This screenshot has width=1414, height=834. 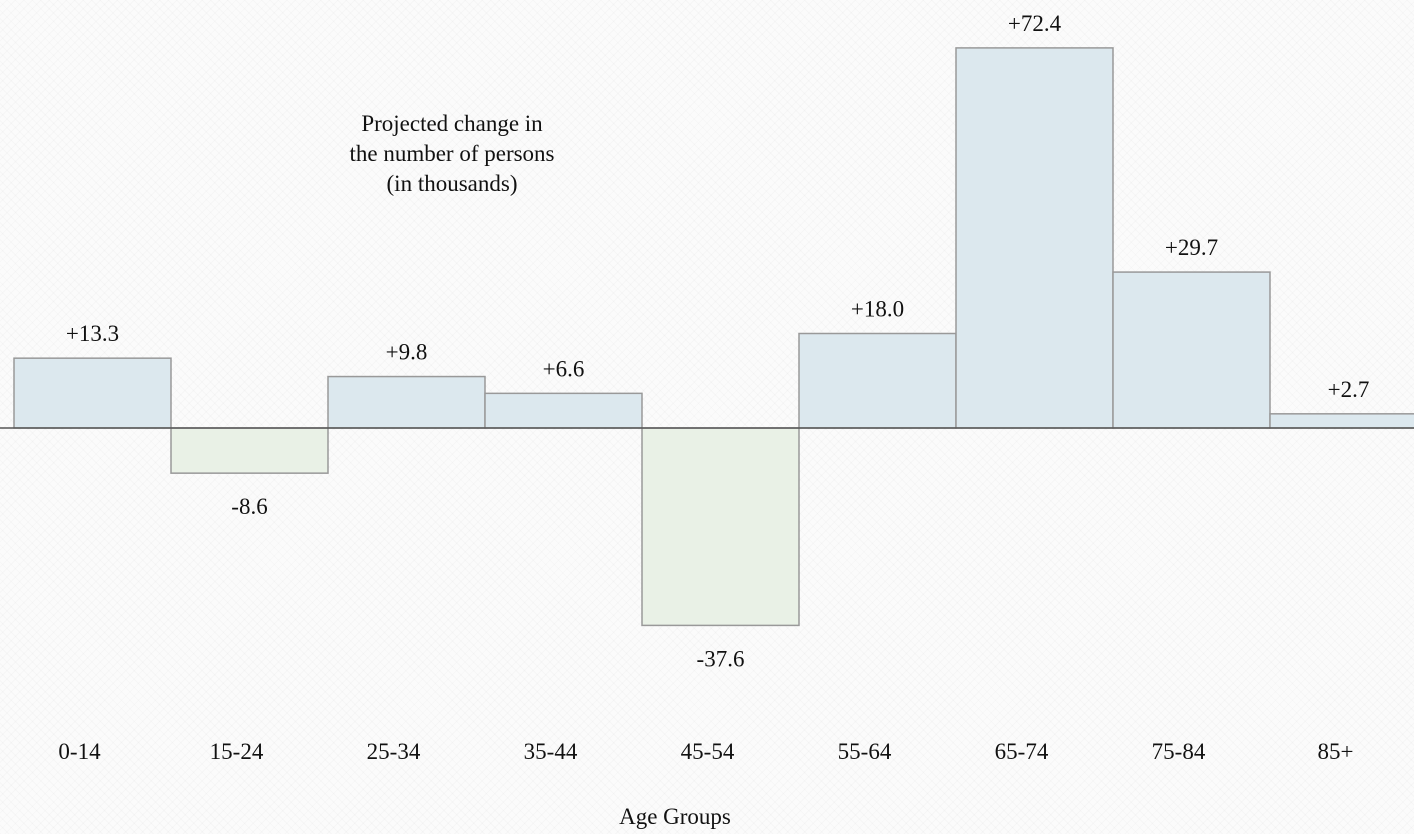 I want to click on value-label-0-14: +13.3, so click(x=92, y=333).